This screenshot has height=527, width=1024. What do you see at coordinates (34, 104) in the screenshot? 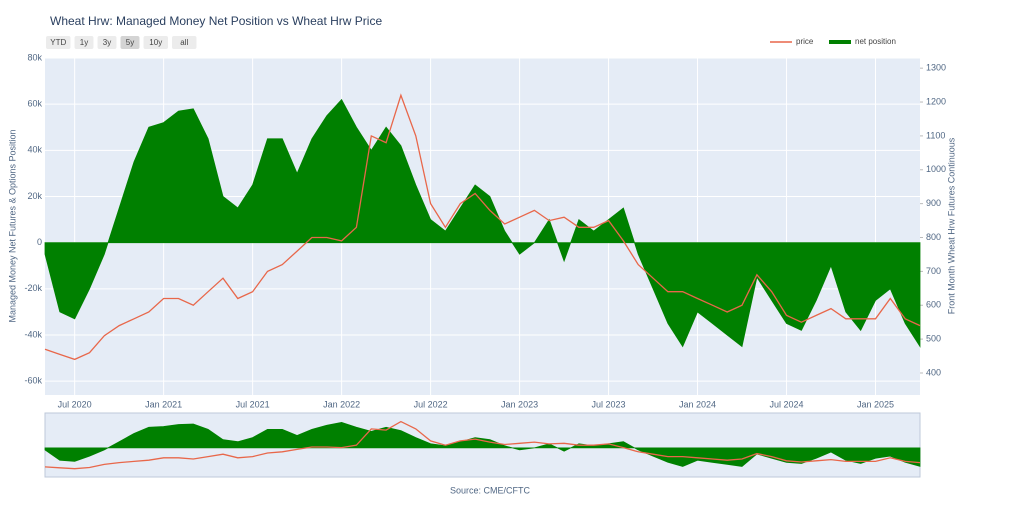
I see `y-tick-label: 60k` at bounding box center [34, 104].